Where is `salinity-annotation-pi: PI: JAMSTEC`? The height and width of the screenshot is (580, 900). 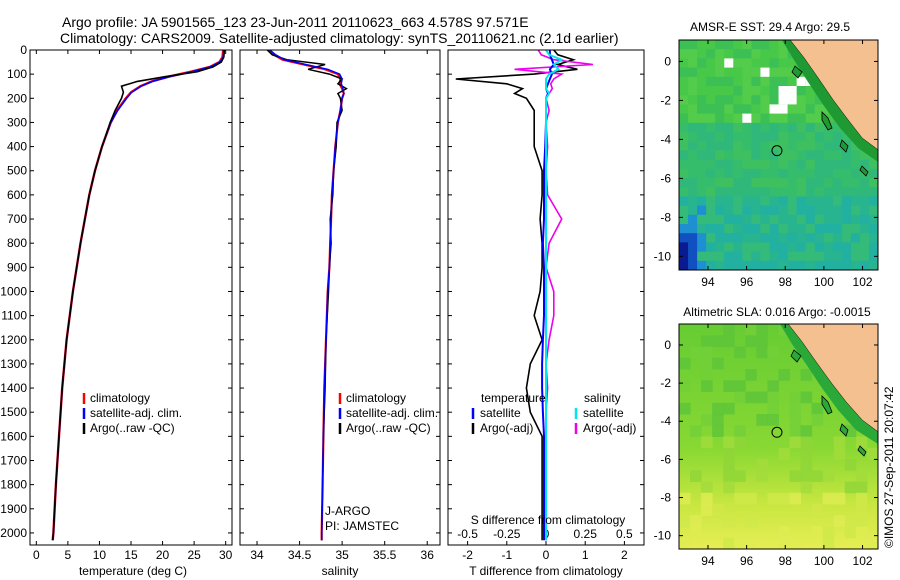 salinity-annotation-pi: PI: JAMSTEC is located at coordinates (362, 526).